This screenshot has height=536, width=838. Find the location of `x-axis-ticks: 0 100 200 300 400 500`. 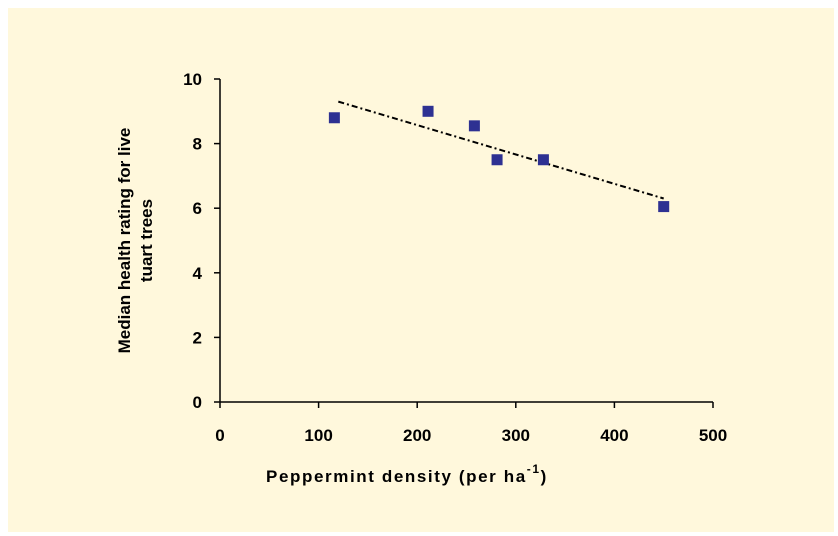

x-axis-ticks: 0 100 200 300 400 500 is located at coordinates (471, 423).